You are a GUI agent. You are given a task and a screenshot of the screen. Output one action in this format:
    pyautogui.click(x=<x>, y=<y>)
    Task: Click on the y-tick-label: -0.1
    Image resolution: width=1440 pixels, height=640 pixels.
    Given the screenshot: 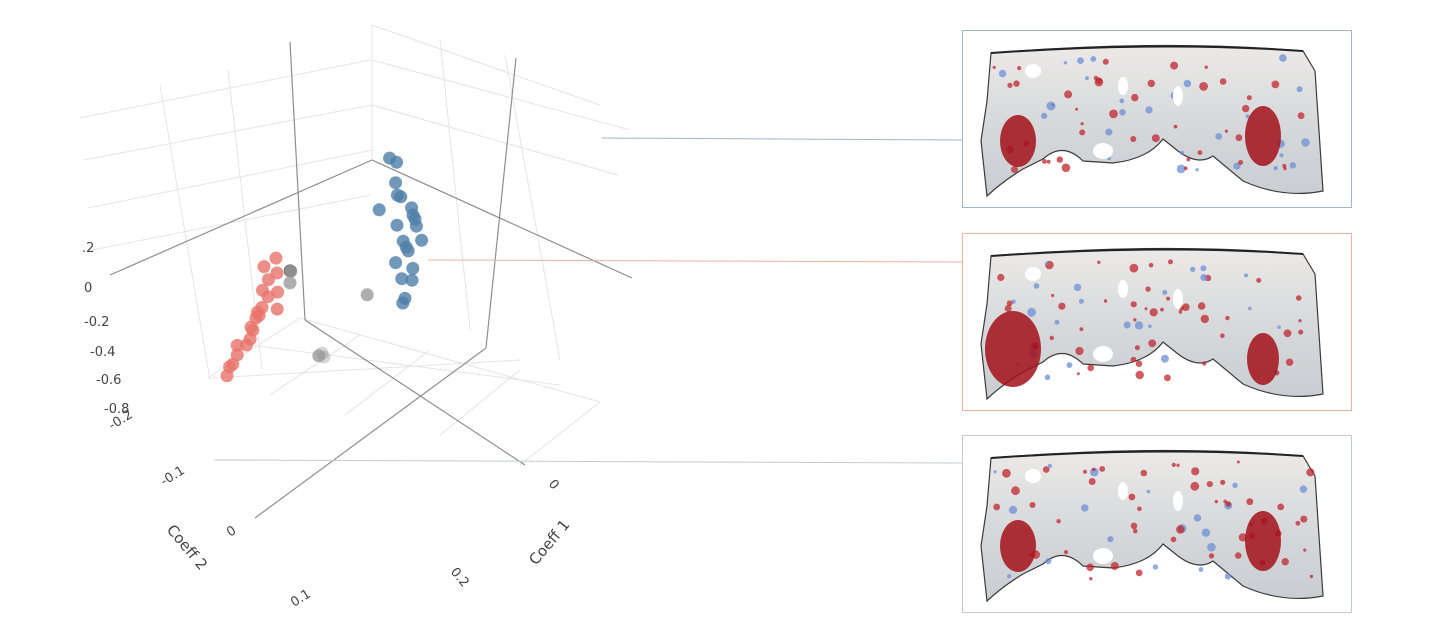 What is the action you would take?
    pyautogui.click(x=172, y=476)
    